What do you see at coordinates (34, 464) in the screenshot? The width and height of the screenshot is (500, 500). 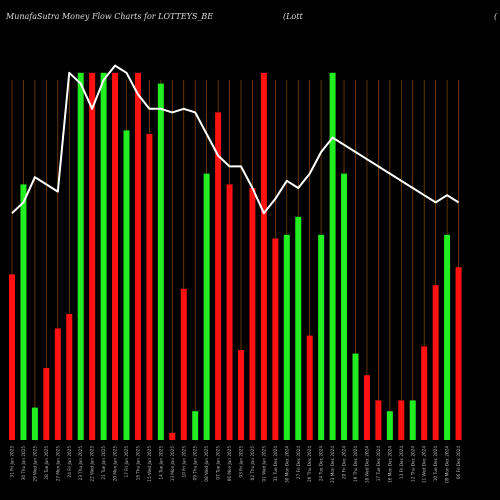 I see `x-tick-label: 29 Wed Jan 2025` at bounding box center [34, 464].